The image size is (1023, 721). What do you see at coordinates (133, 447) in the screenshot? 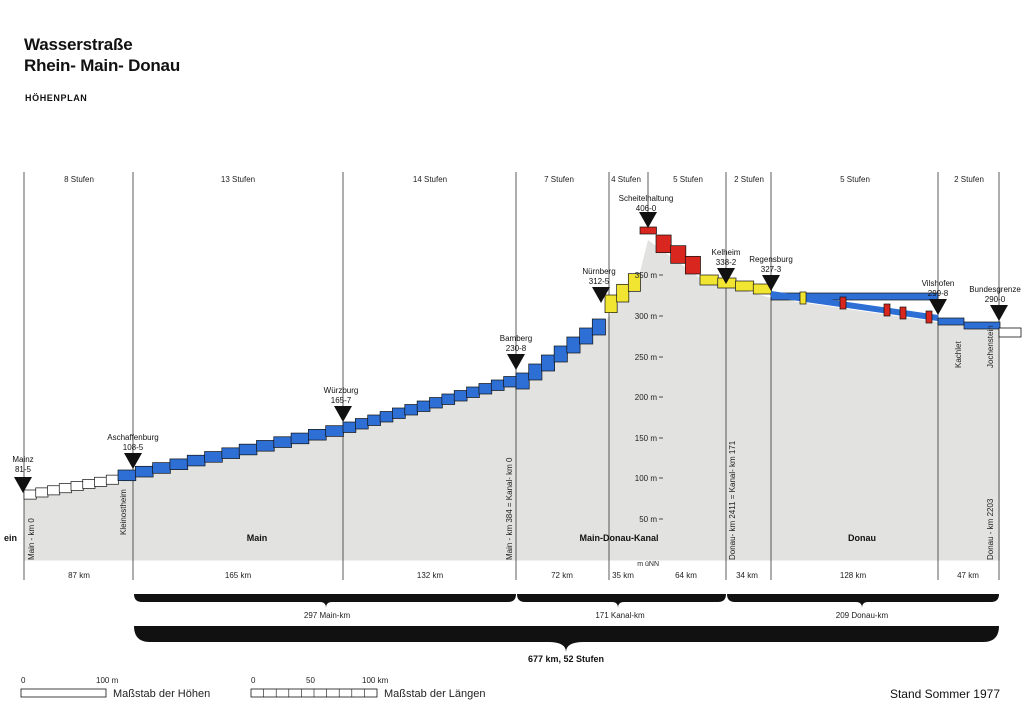
I see `place-elev-aschaffenburg: 108-5` at bounding box center [133, 447].